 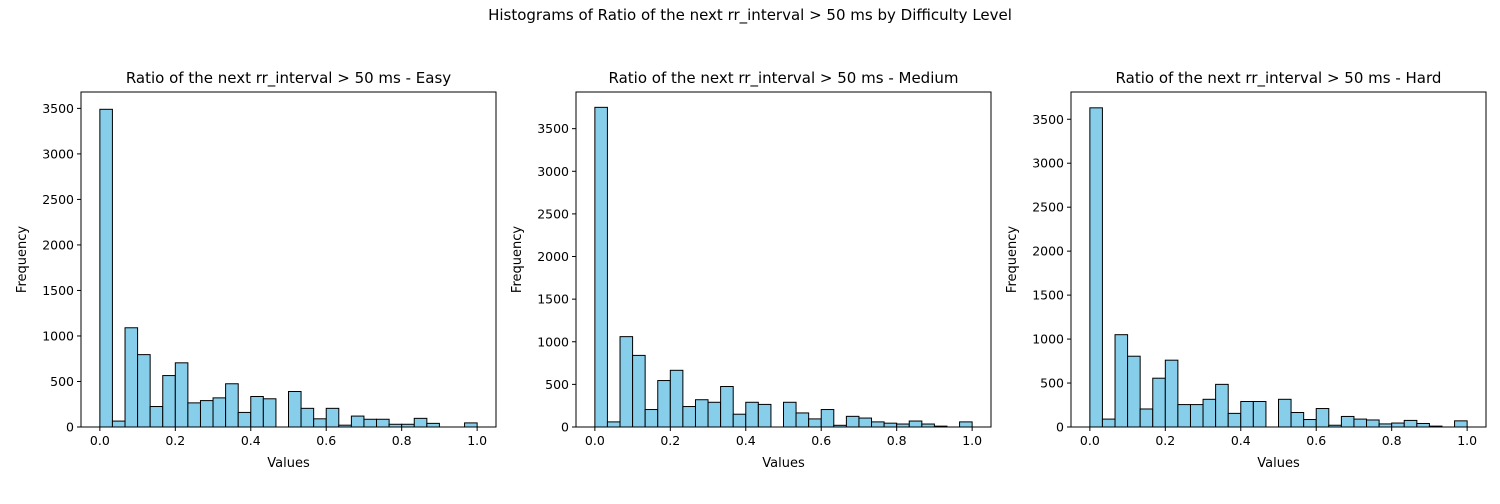 I want to click on y-tick-label-easy: 1500, so click(x=58, y=290).